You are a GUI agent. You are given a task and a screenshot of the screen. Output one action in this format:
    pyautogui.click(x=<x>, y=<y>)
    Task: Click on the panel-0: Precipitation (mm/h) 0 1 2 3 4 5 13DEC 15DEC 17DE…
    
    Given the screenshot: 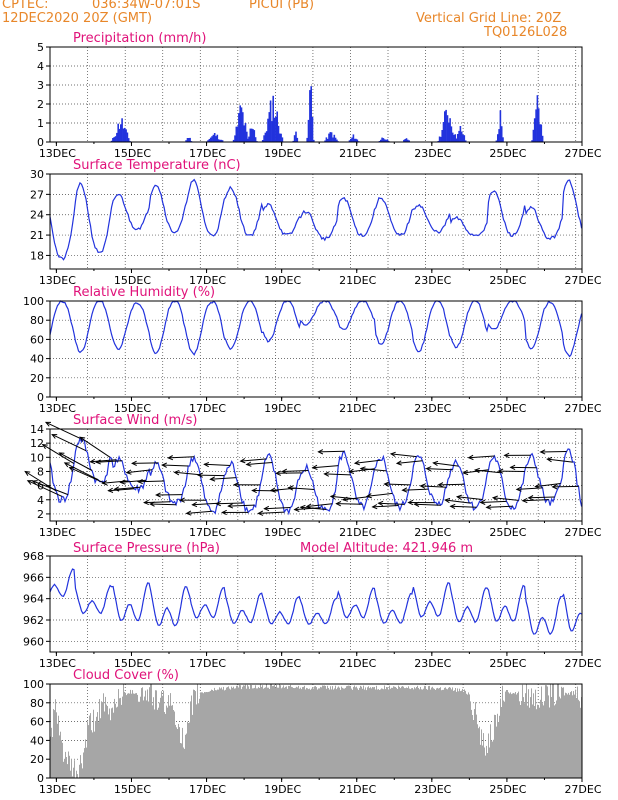 What is the action you would take?
    pyautogui.click(x=319, y=95)
    